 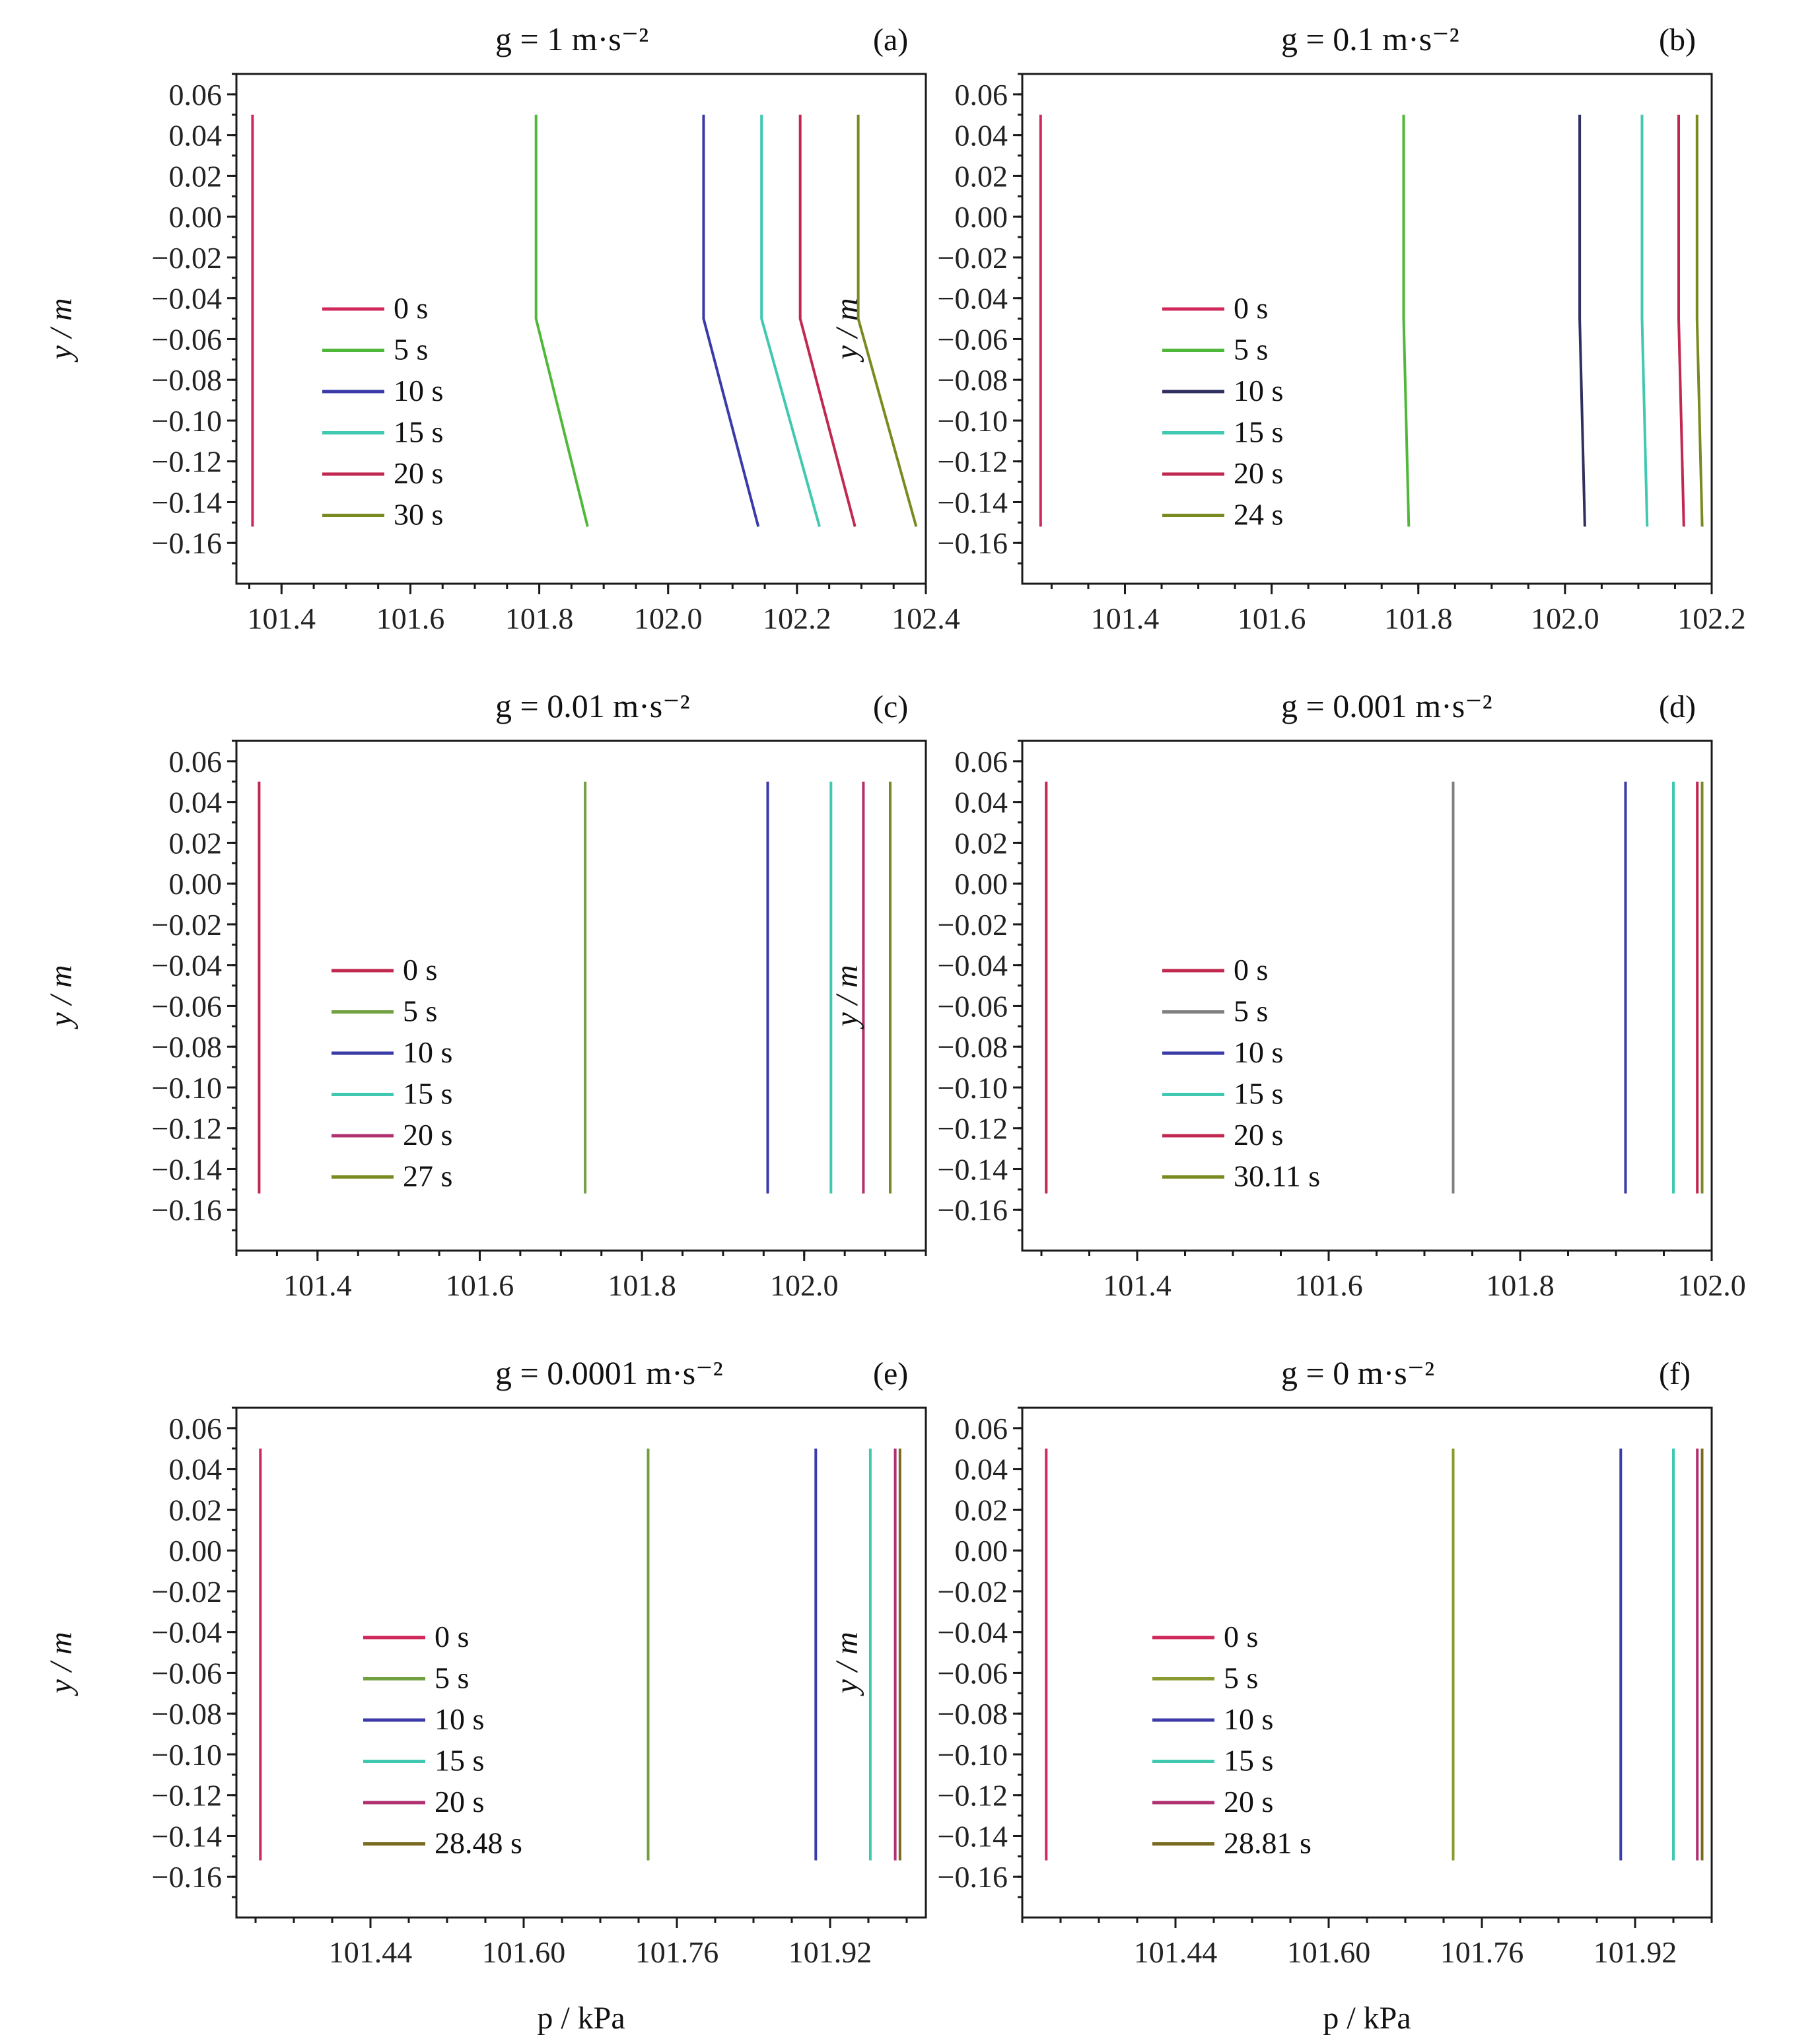 What do you see at coordinates (804, 1285) in the screenshot?
I see `x-tick-label: 102.0` at bounding box center [804, 1285].